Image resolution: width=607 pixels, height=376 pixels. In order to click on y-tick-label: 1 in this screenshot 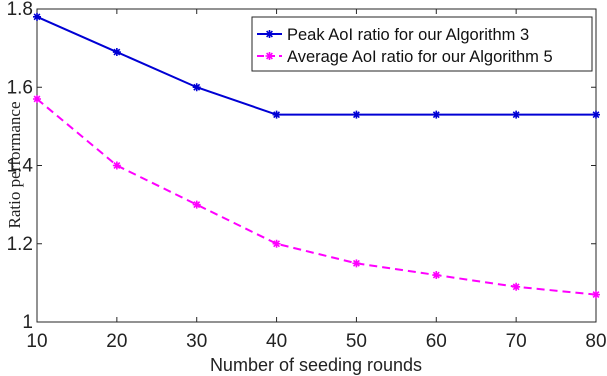, I will do `click(27, 322)`.